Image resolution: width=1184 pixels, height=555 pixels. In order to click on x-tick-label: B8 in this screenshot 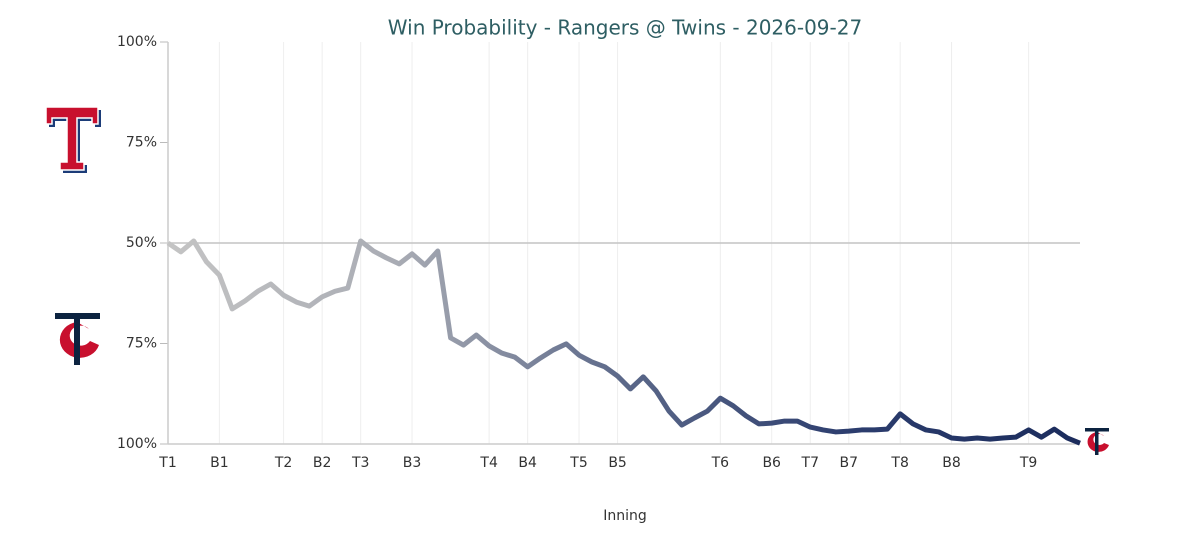, I will do `click(951, 463)`.